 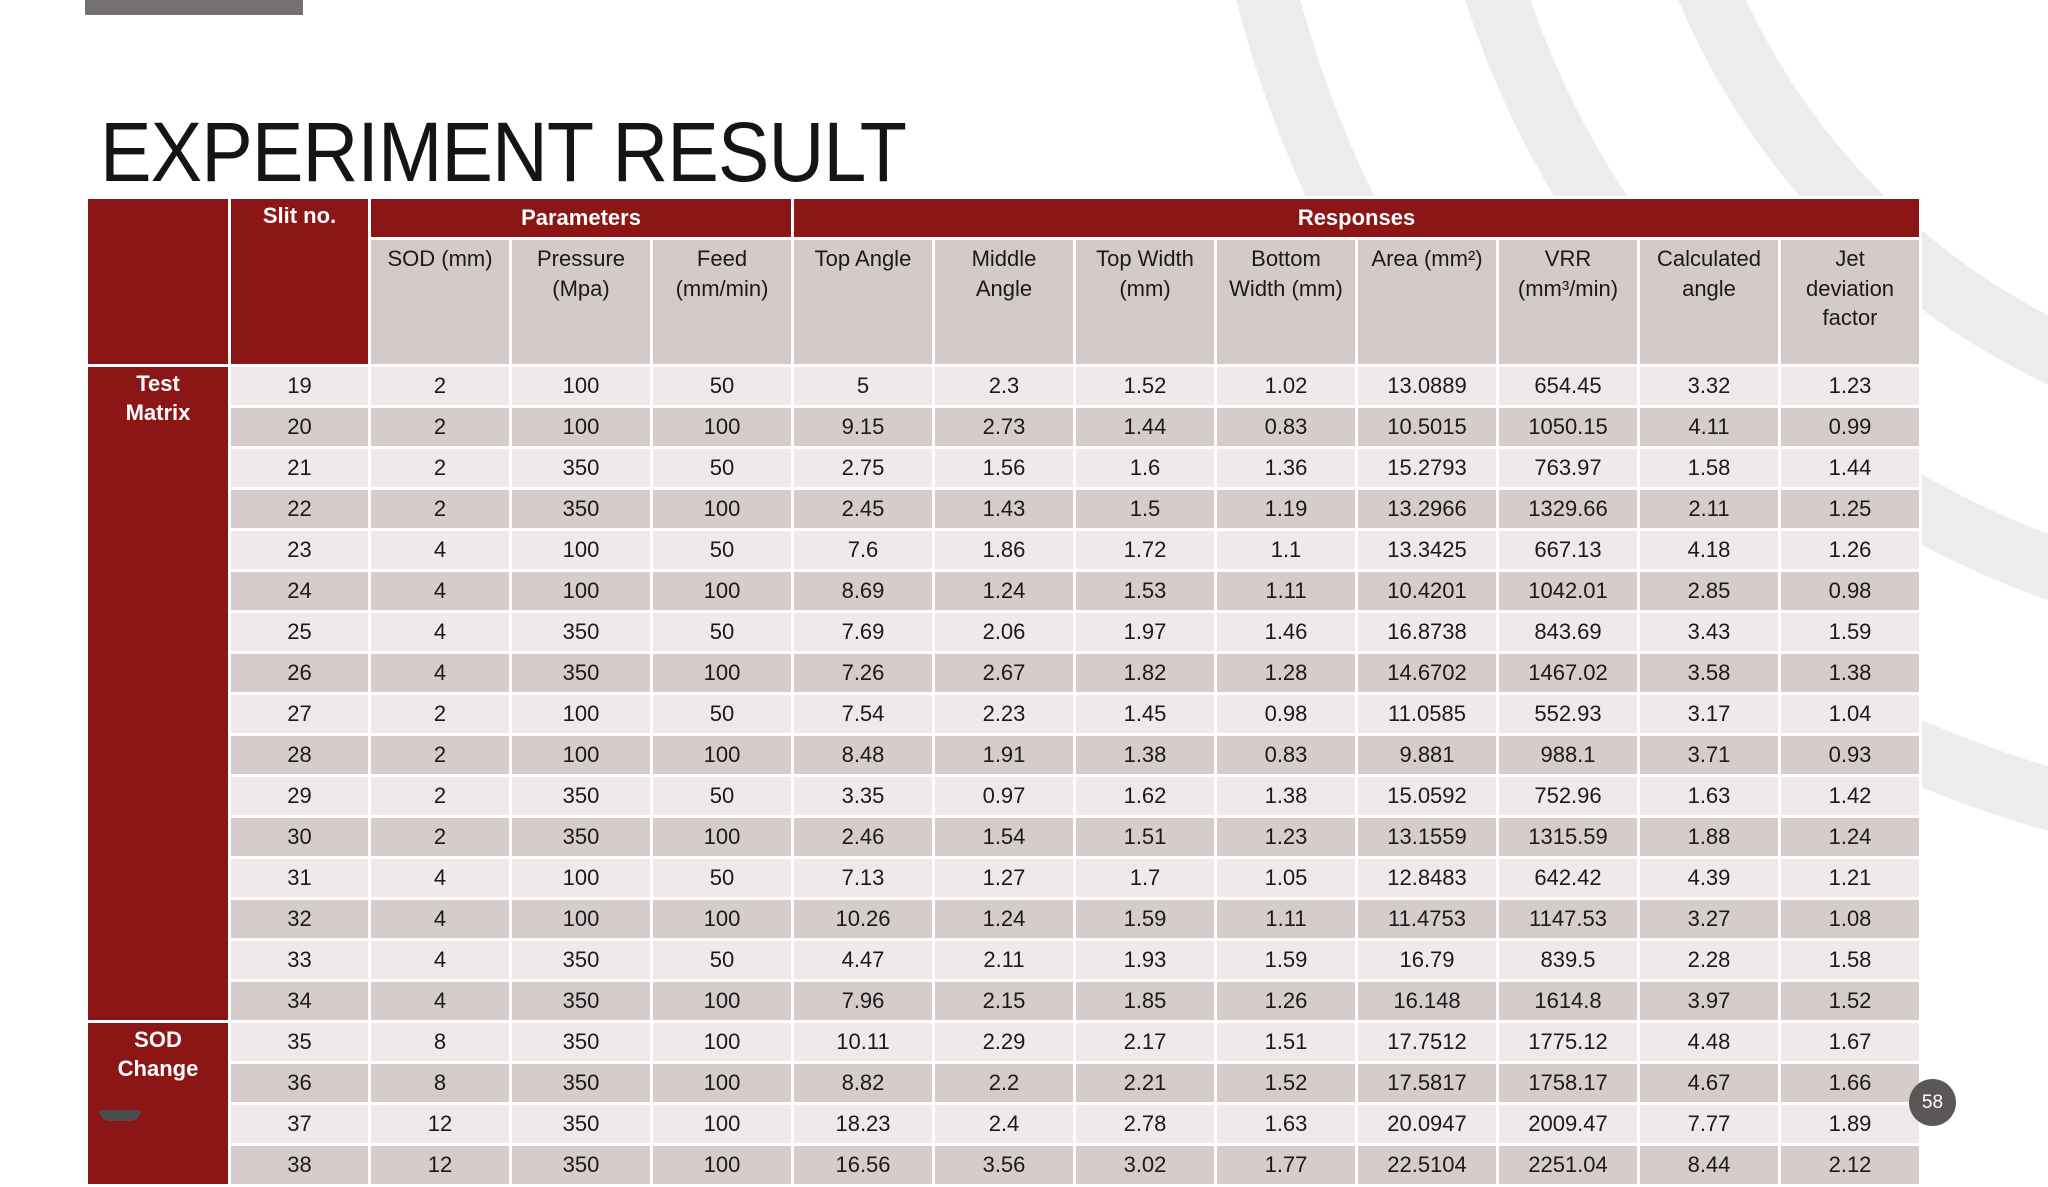 What do you see at coordinates (1145, 591) in the screenshot?
I see `table-cell: 1.53` at bounding box center [1145, 591].